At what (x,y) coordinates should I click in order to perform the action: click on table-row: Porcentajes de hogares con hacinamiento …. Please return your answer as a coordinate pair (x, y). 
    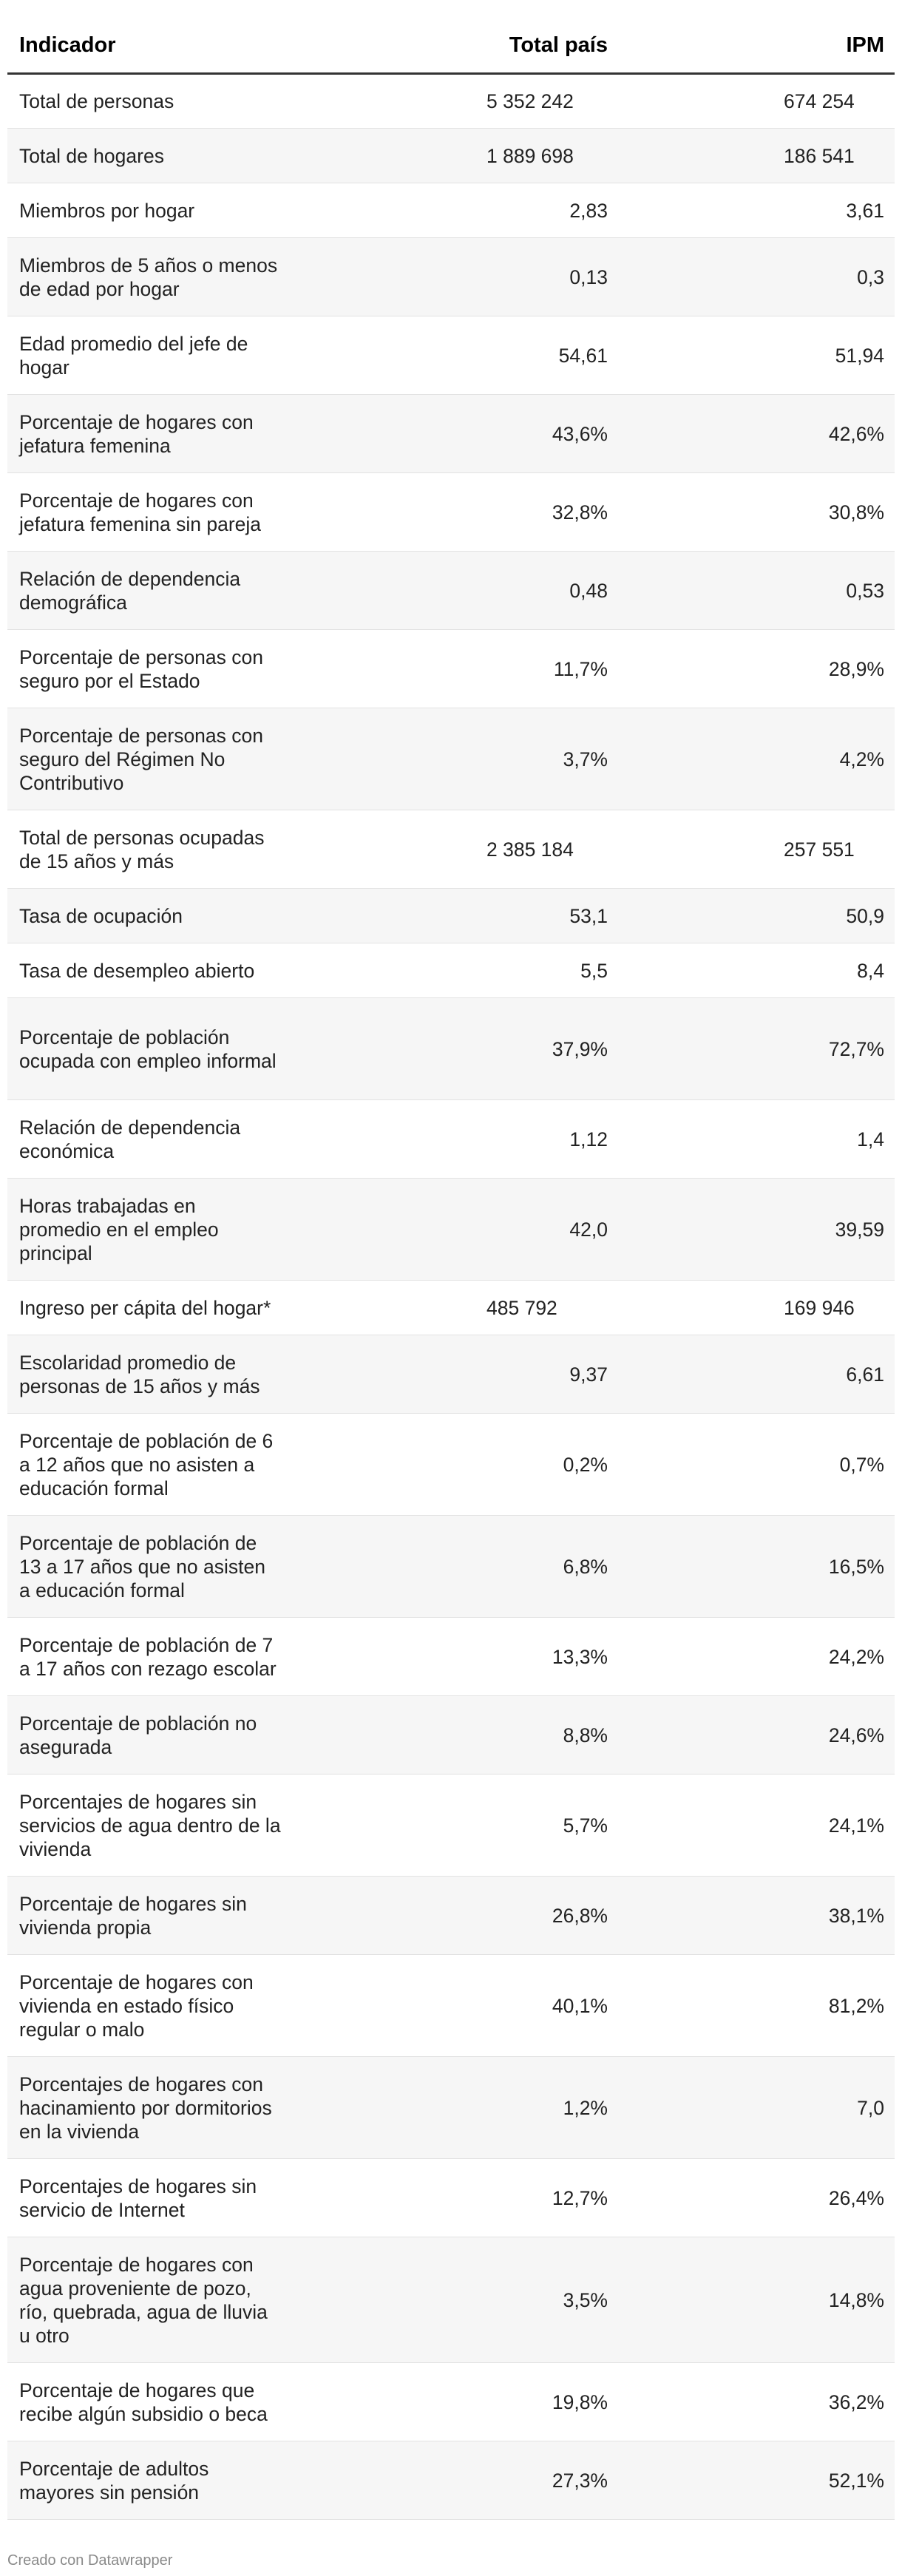
    Looking at the image, I should click on (451, 2107).